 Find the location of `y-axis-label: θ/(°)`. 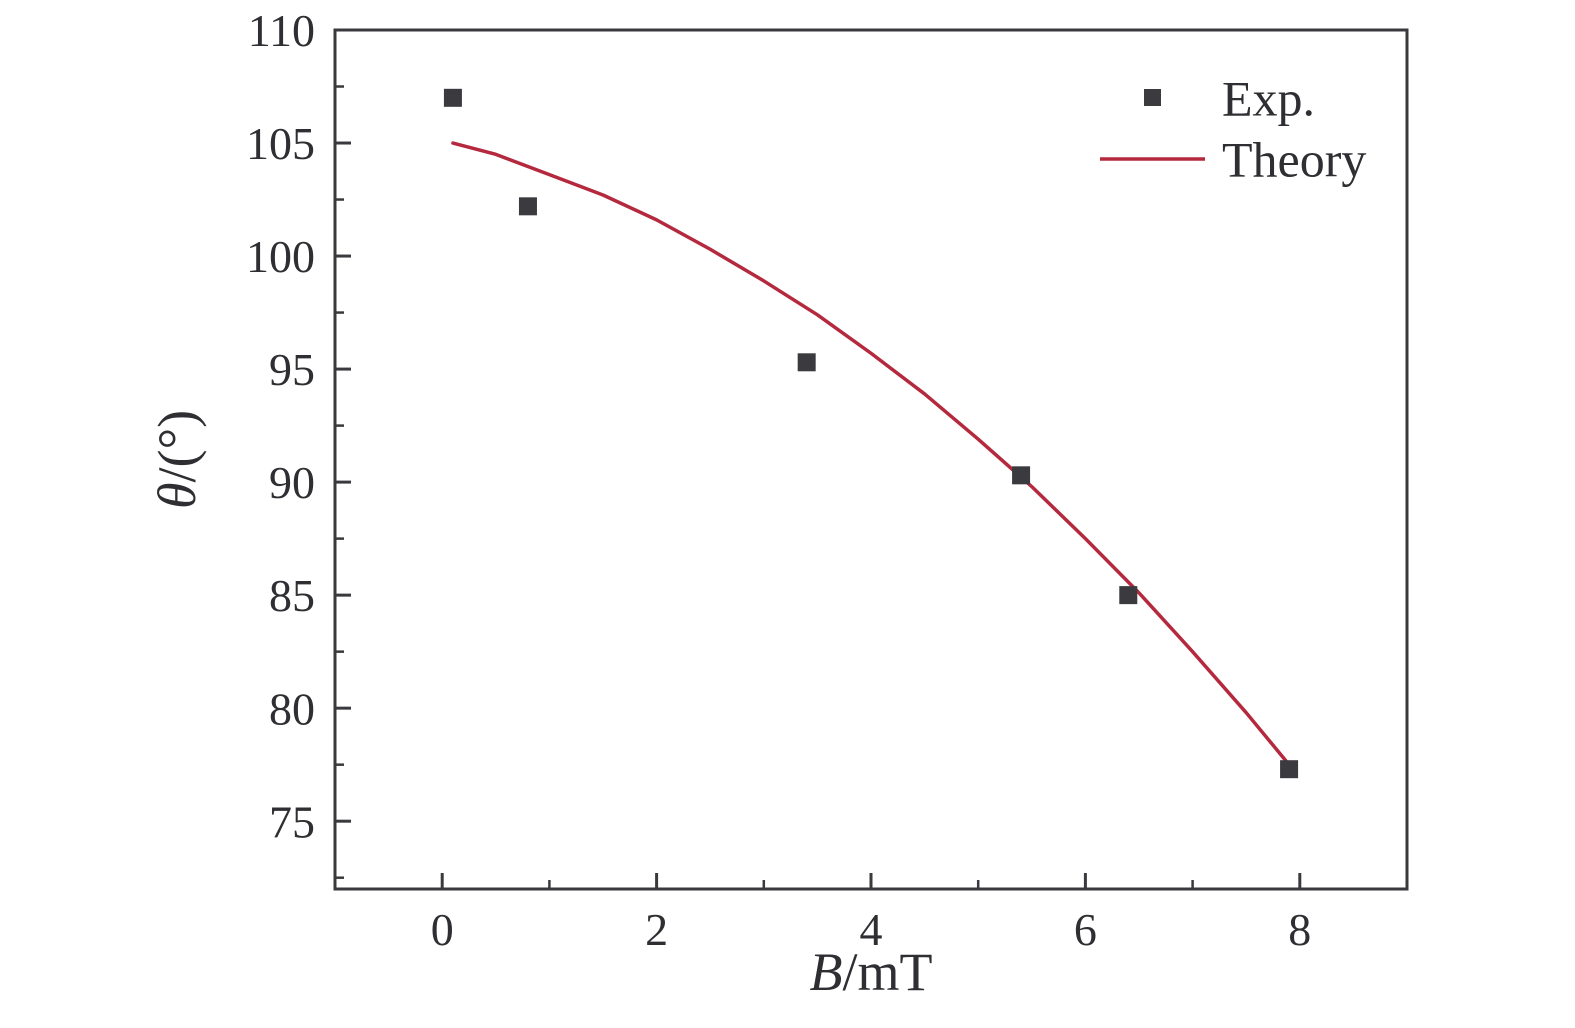

y-axis-label: θ/(°) is located at coordinates (177, 459).